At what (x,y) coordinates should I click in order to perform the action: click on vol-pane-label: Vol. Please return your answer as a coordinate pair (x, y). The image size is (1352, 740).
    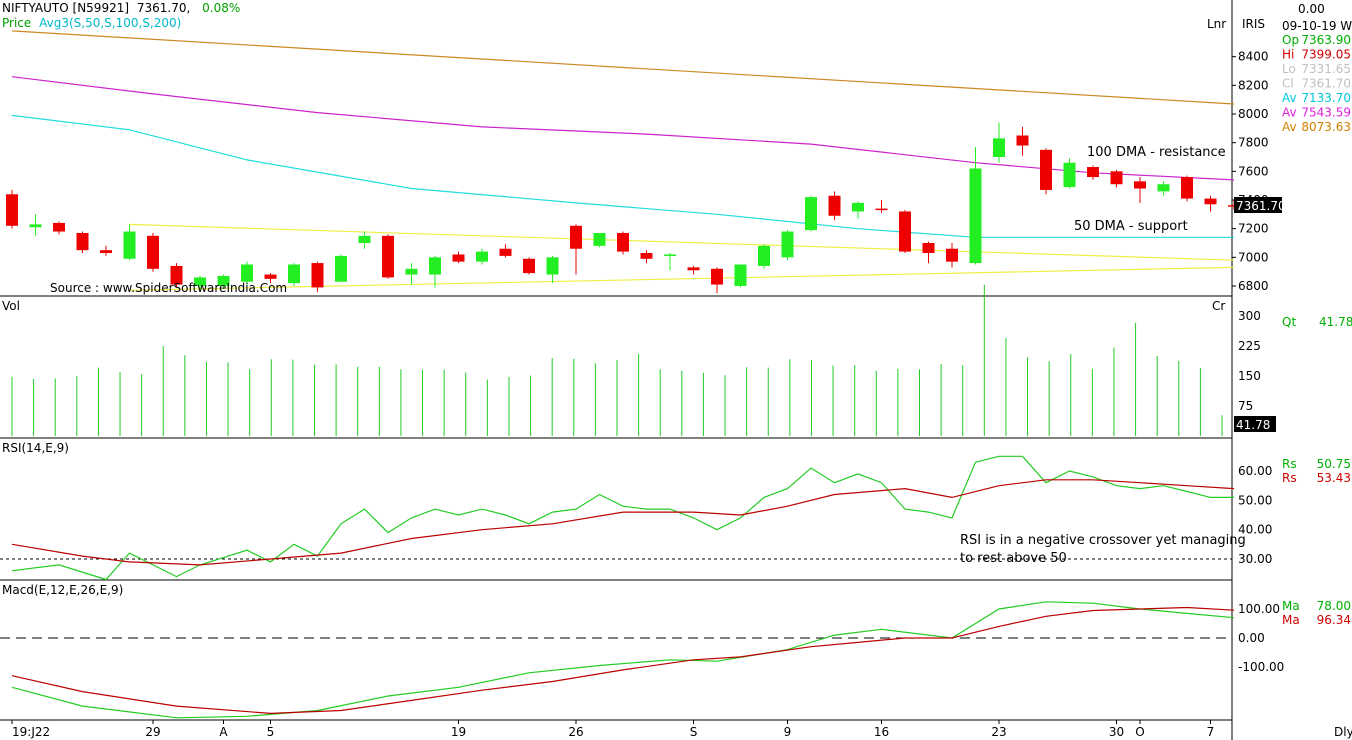
    Looking at the image, I should click on (11, 306).